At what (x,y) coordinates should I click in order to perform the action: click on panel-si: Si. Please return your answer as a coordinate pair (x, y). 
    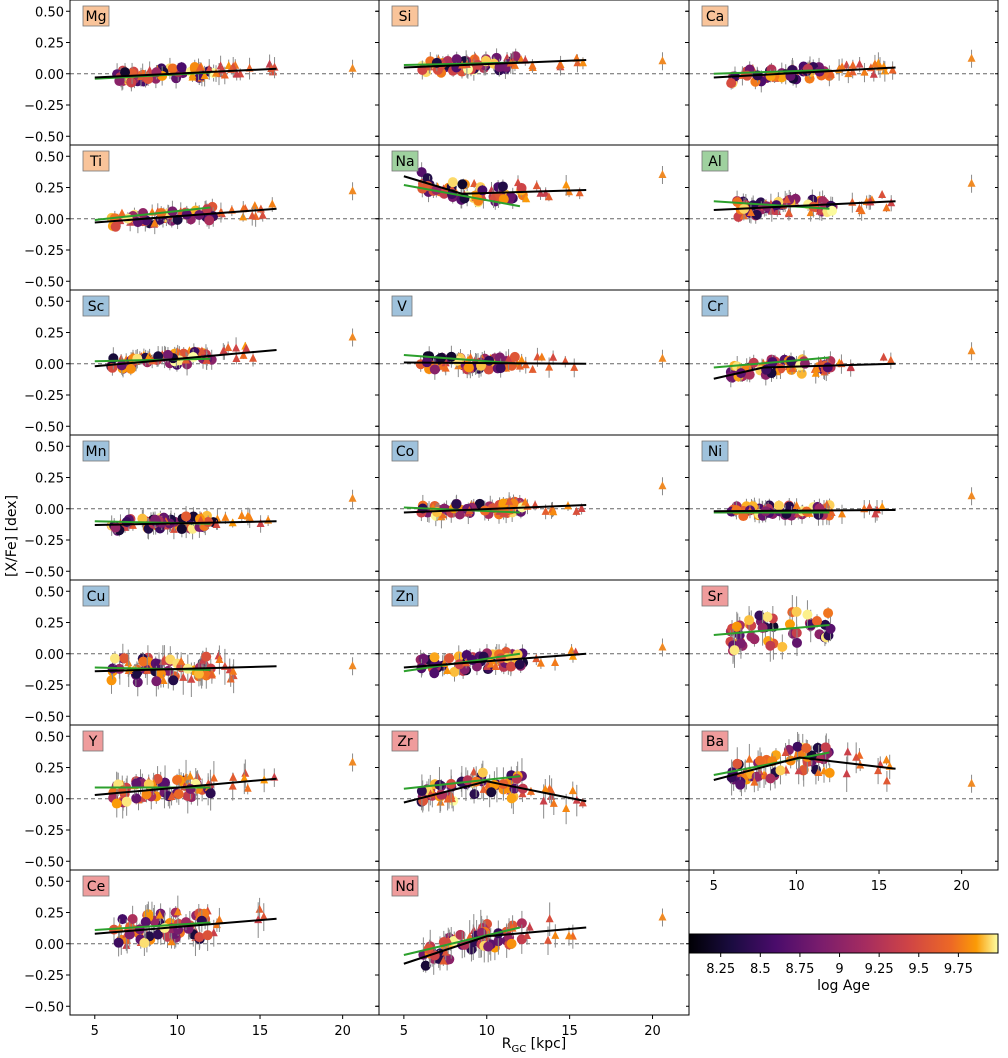
    Looking at the image, I should click on (532, 74).